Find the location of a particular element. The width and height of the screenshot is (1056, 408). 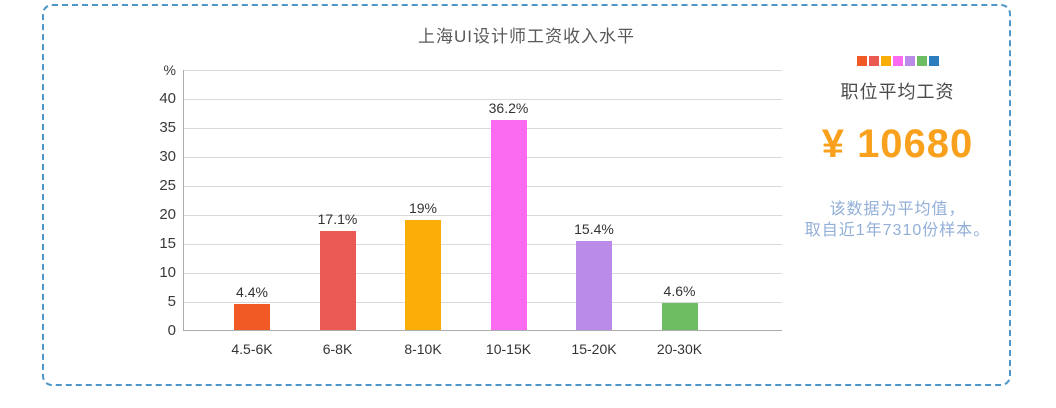

sample-note-line-2: 取自近1年7310份样本。 is located at coordinates (897, 230).